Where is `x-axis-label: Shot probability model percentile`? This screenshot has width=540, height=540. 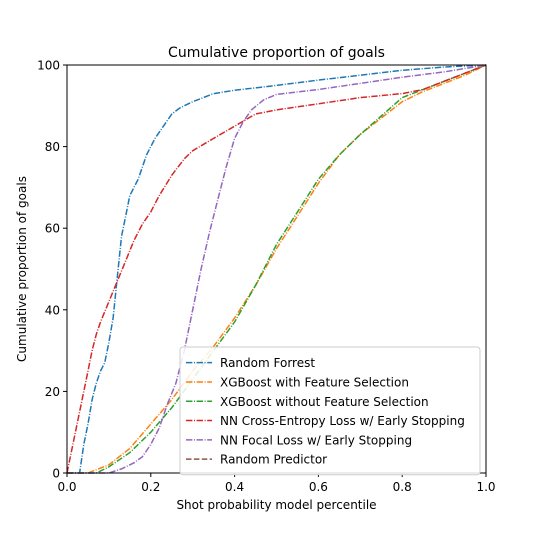 x-axis-label: Shot probability model percentile is located at coordinates (276, 505).